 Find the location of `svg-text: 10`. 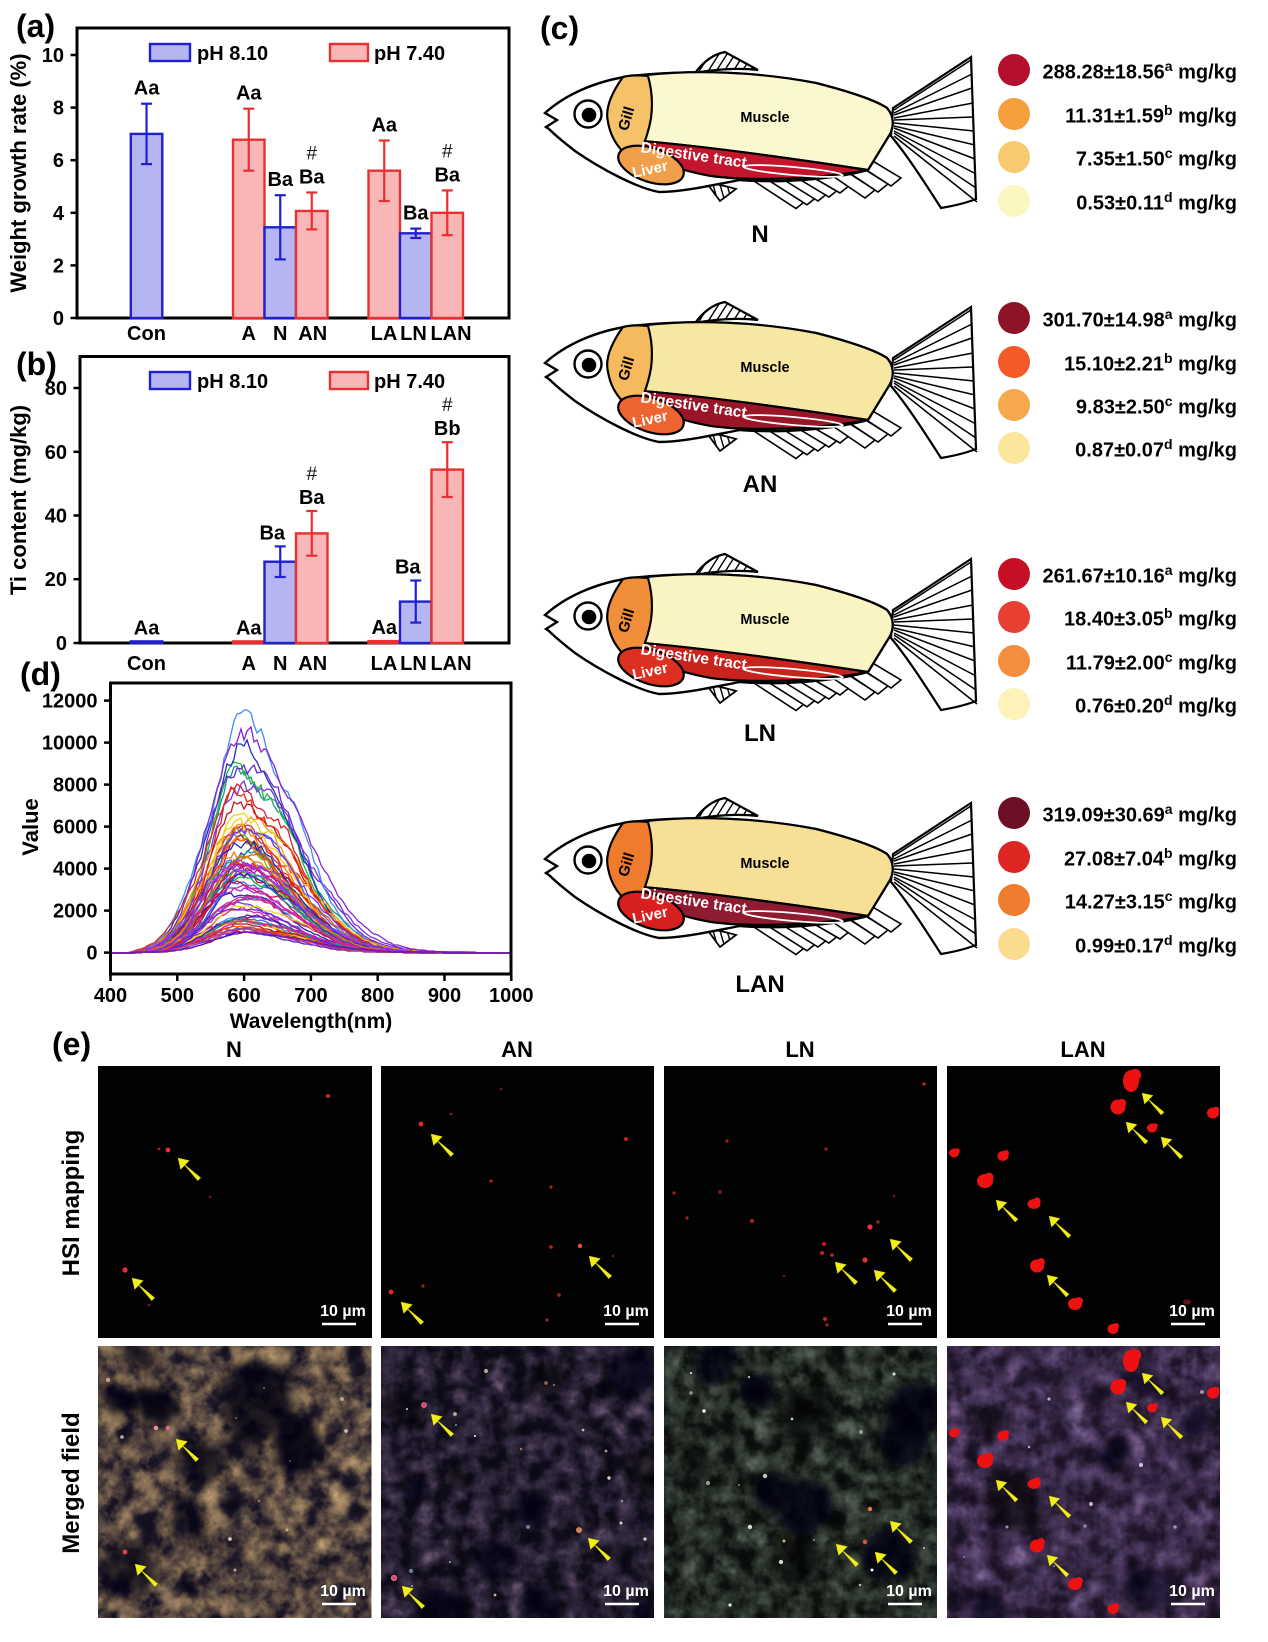

svg-text: 10 is located at coordinates (53, 56).